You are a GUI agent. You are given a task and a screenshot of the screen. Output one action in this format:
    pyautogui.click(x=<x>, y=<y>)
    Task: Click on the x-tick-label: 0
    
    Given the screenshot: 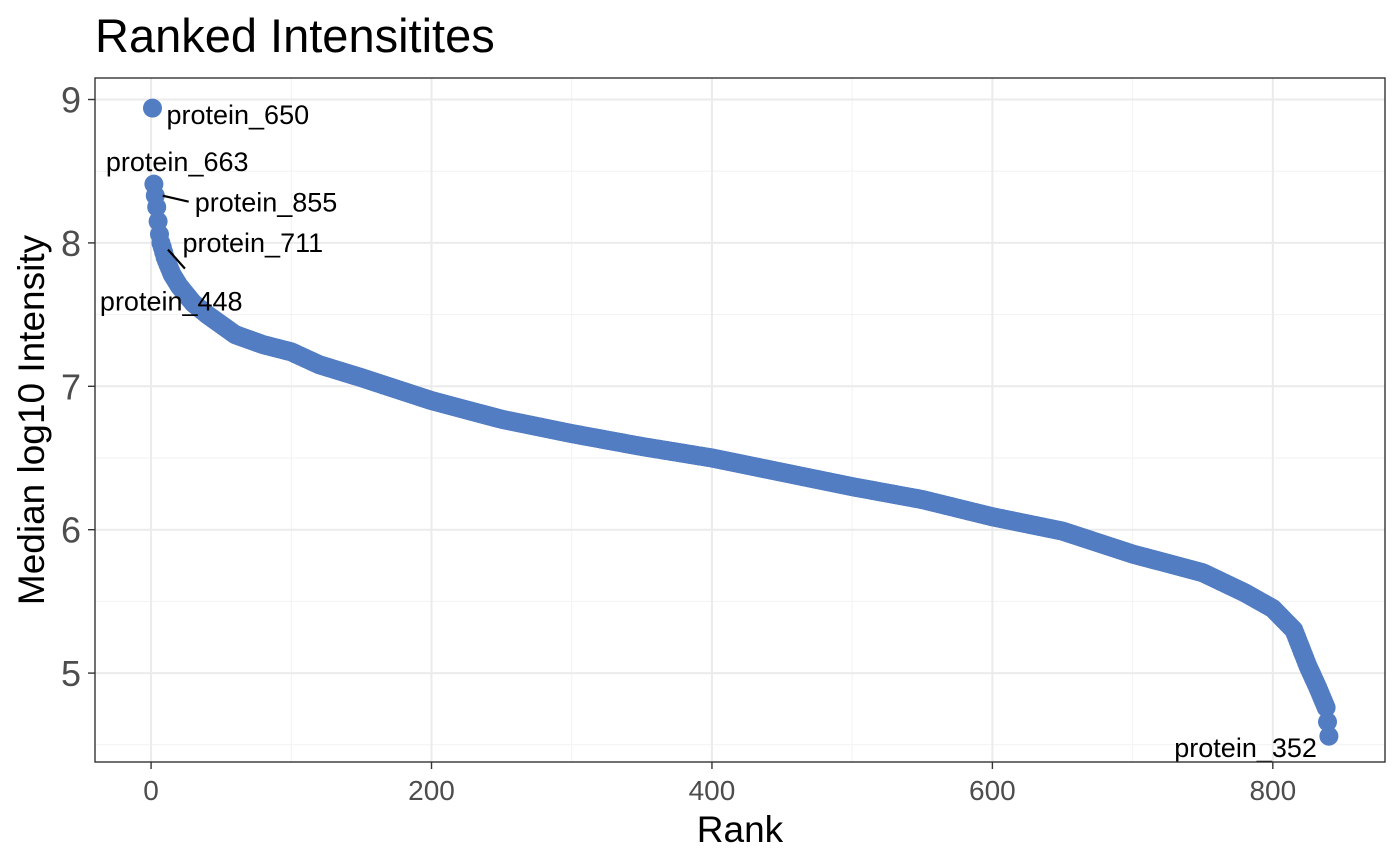 What is the action you would take?
    pyautogui.click(x=151, y=790)
    